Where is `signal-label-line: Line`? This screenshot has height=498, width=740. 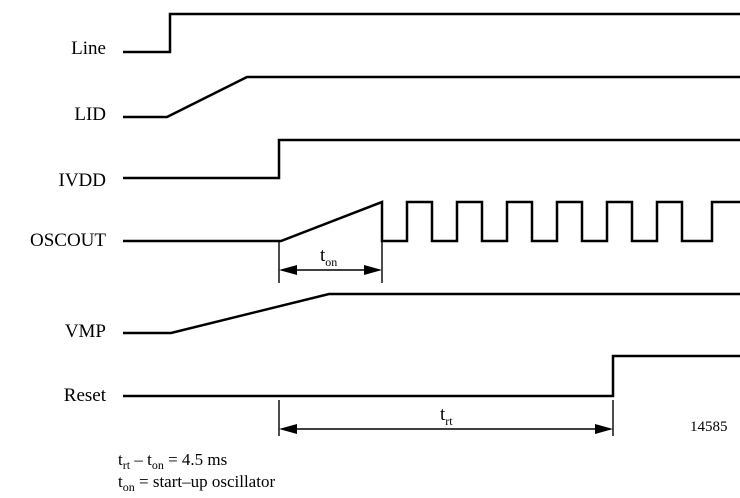 signal-label-line: Line is located at coordinates (88, 48).